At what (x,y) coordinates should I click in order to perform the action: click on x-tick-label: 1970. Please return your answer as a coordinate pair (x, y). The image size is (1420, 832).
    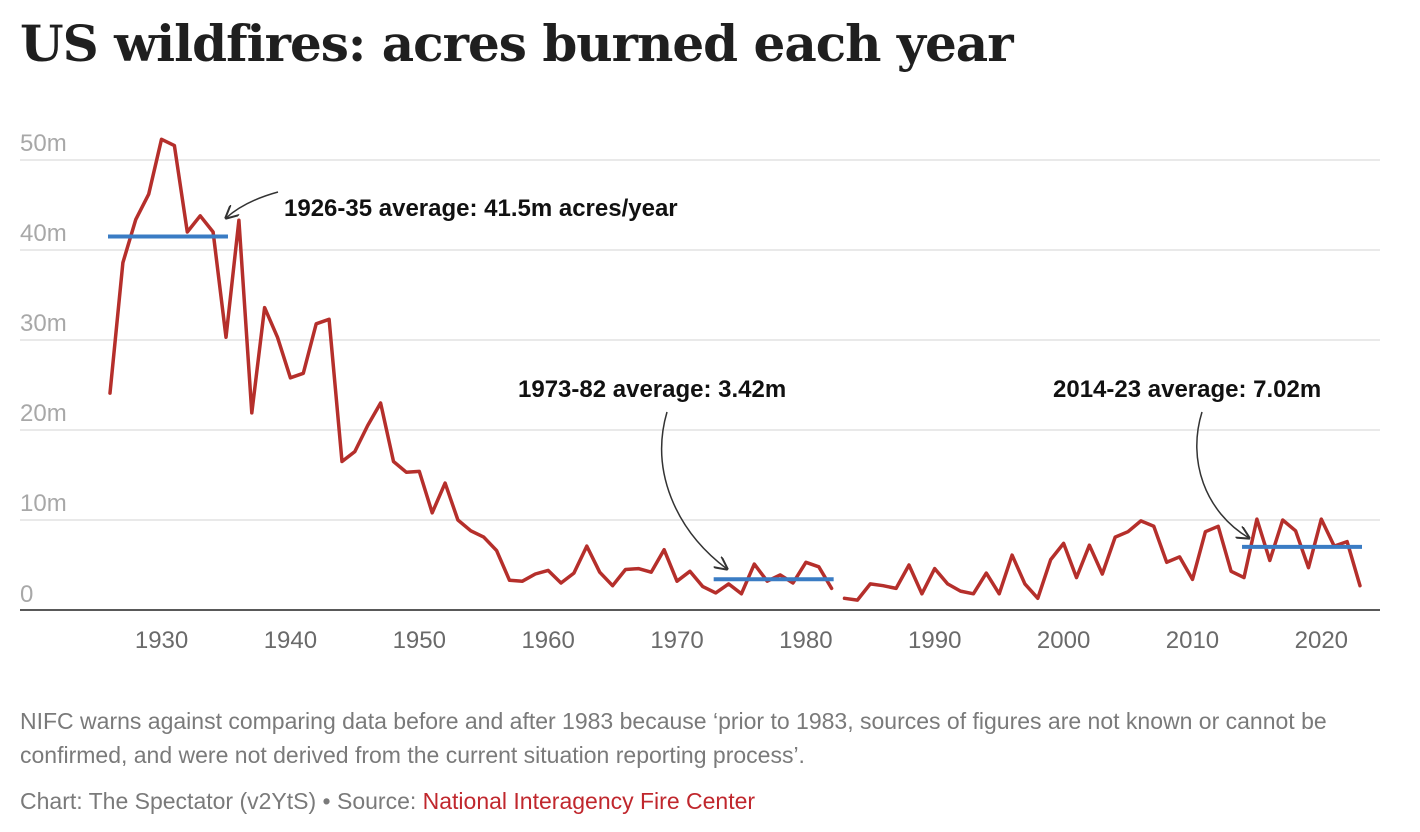
    Looking at the image, I should click on (676, 640).